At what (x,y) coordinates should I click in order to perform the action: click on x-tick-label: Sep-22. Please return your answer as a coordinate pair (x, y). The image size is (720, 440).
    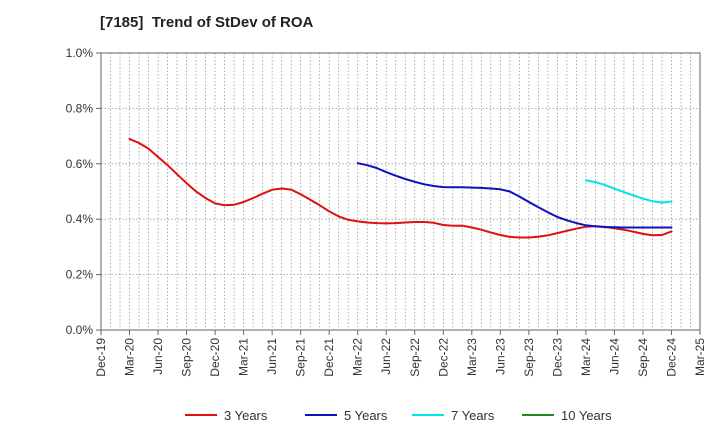
    Looking at the image, I should click on (415, 357).